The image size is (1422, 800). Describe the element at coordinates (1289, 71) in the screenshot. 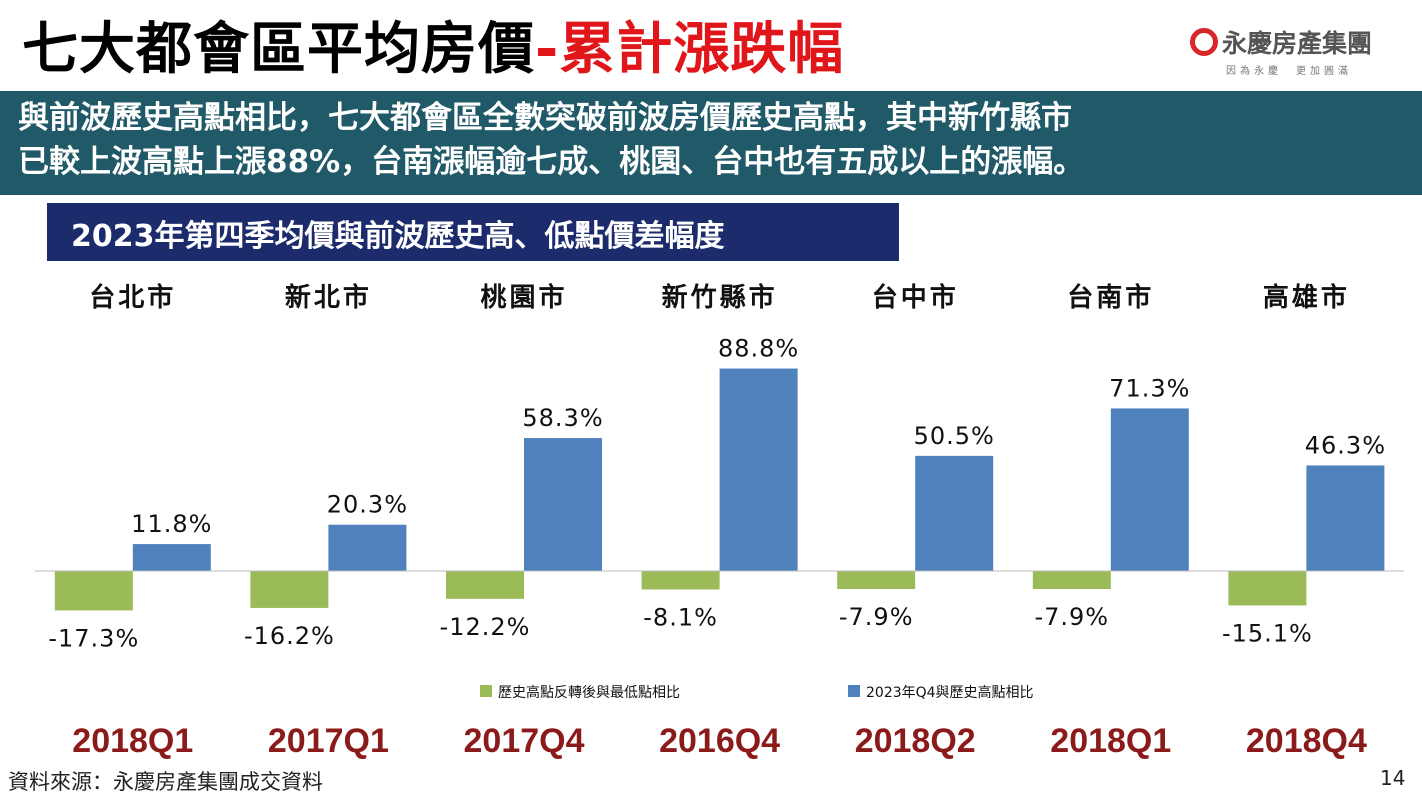

I see `logo-slogan: 因為永慶 更加圓滿` at that location.